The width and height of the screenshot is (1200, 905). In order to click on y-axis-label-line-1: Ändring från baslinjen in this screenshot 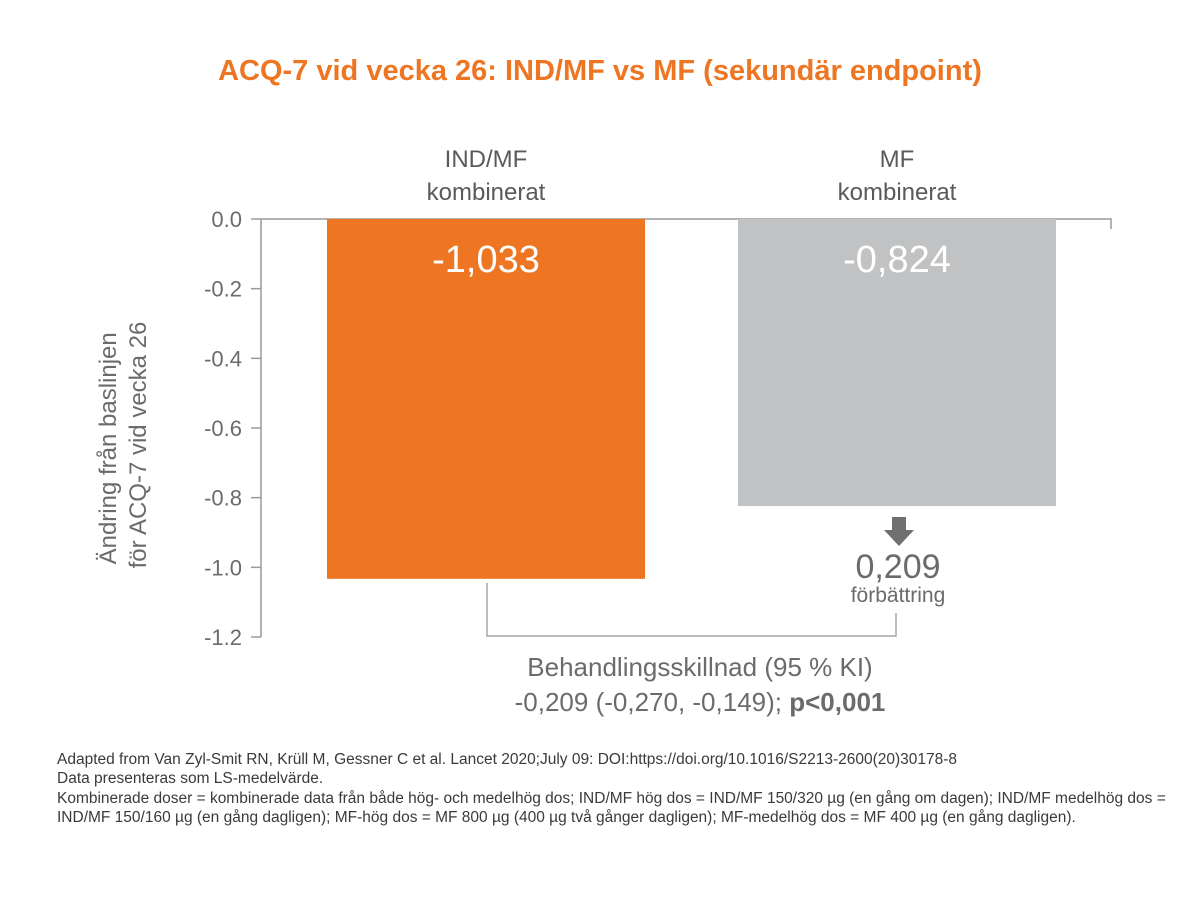, I will do `click(108, 448)`.